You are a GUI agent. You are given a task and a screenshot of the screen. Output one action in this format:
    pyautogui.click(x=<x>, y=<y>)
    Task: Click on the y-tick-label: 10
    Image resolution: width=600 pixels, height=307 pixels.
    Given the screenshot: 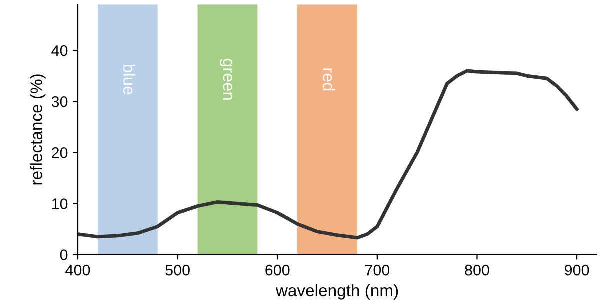 What is the action you would take?
    pyautogui.click(x=60, y=204)
    